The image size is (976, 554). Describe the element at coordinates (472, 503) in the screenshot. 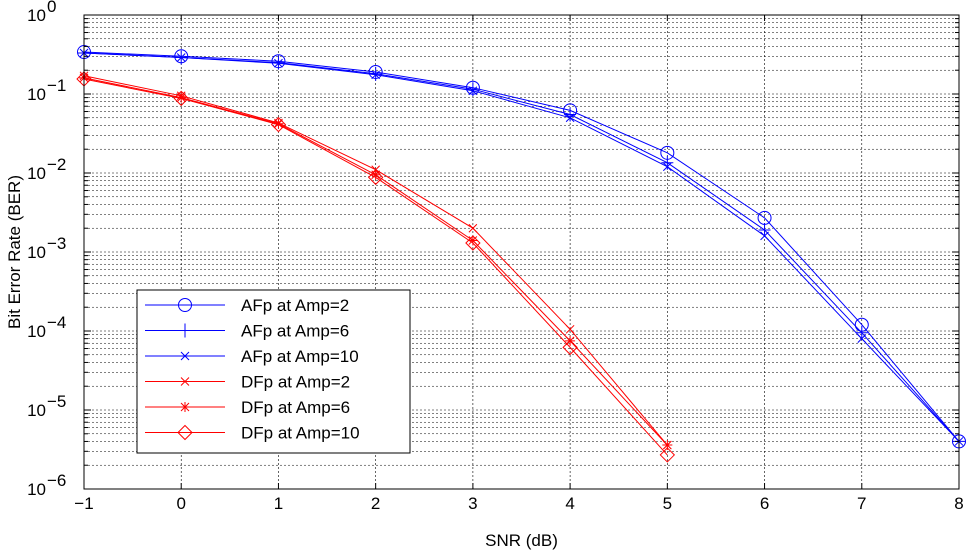

I see `x-tick-label: 3` at that location.